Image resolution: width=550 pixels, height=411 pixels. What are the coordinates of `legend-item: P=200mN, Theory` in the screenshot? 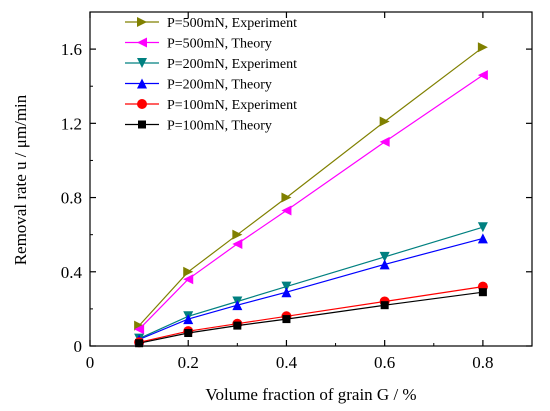 It's located at (198, 85).